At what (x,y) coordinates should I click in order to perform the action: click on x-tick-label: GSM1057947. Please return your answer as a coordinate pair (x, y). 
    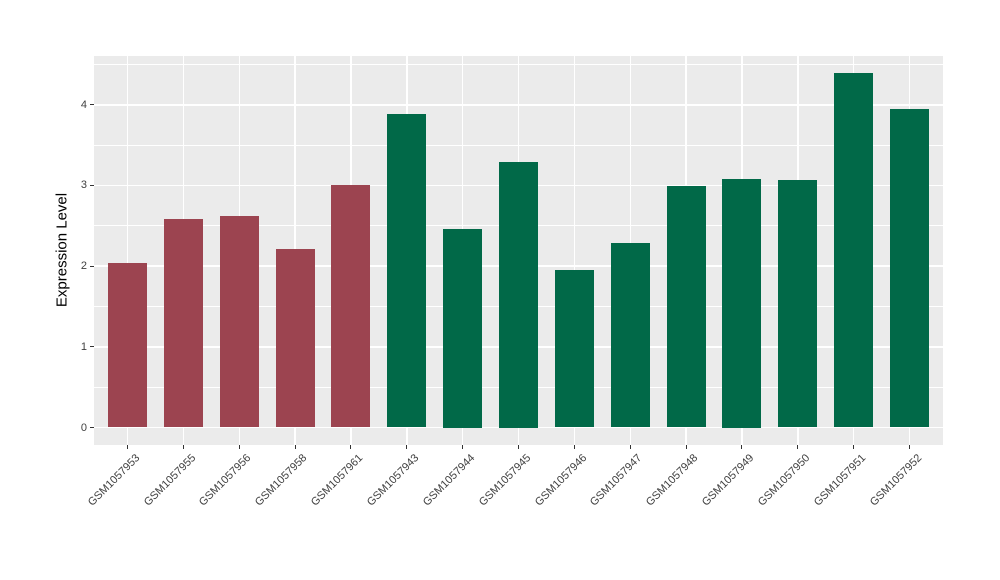
    Looking at the image, I should click on (616, 480).